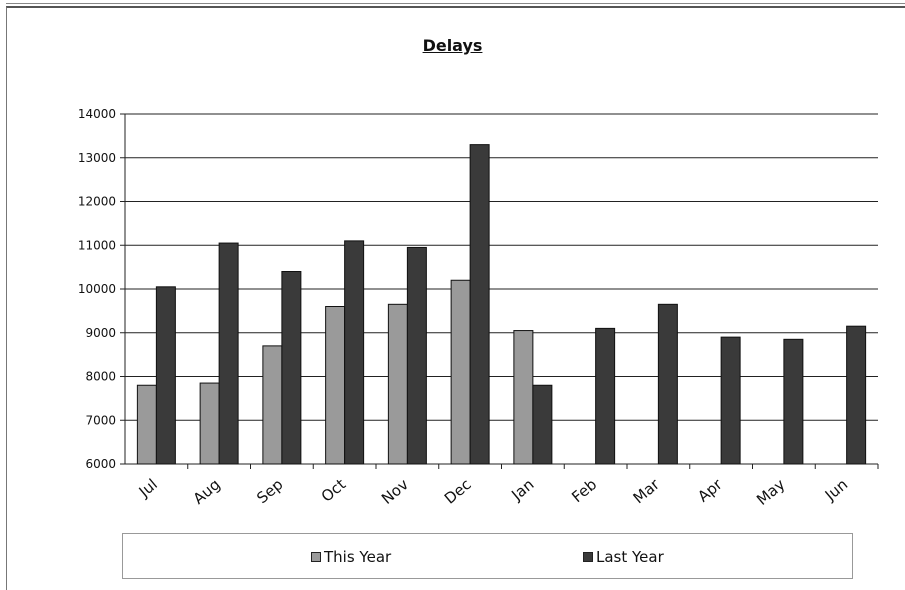  I want to click on x-tick-label: Aug, so click(207, 491).